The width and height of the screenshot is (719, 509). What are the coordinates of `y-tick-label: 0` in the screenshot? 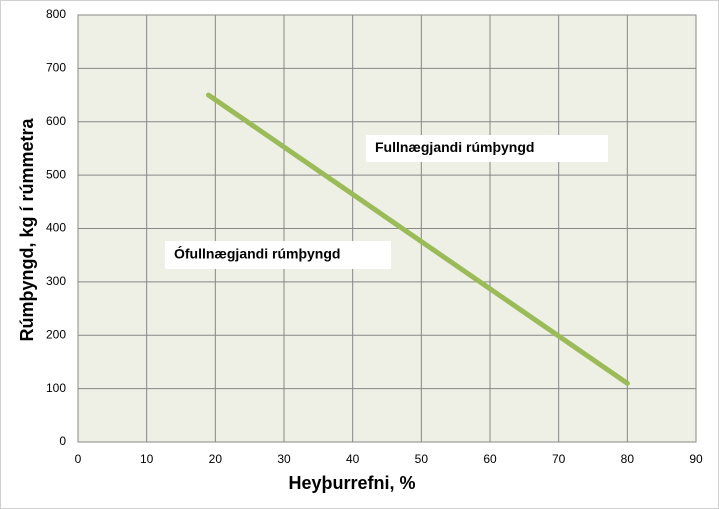 It's located at (62, 441).